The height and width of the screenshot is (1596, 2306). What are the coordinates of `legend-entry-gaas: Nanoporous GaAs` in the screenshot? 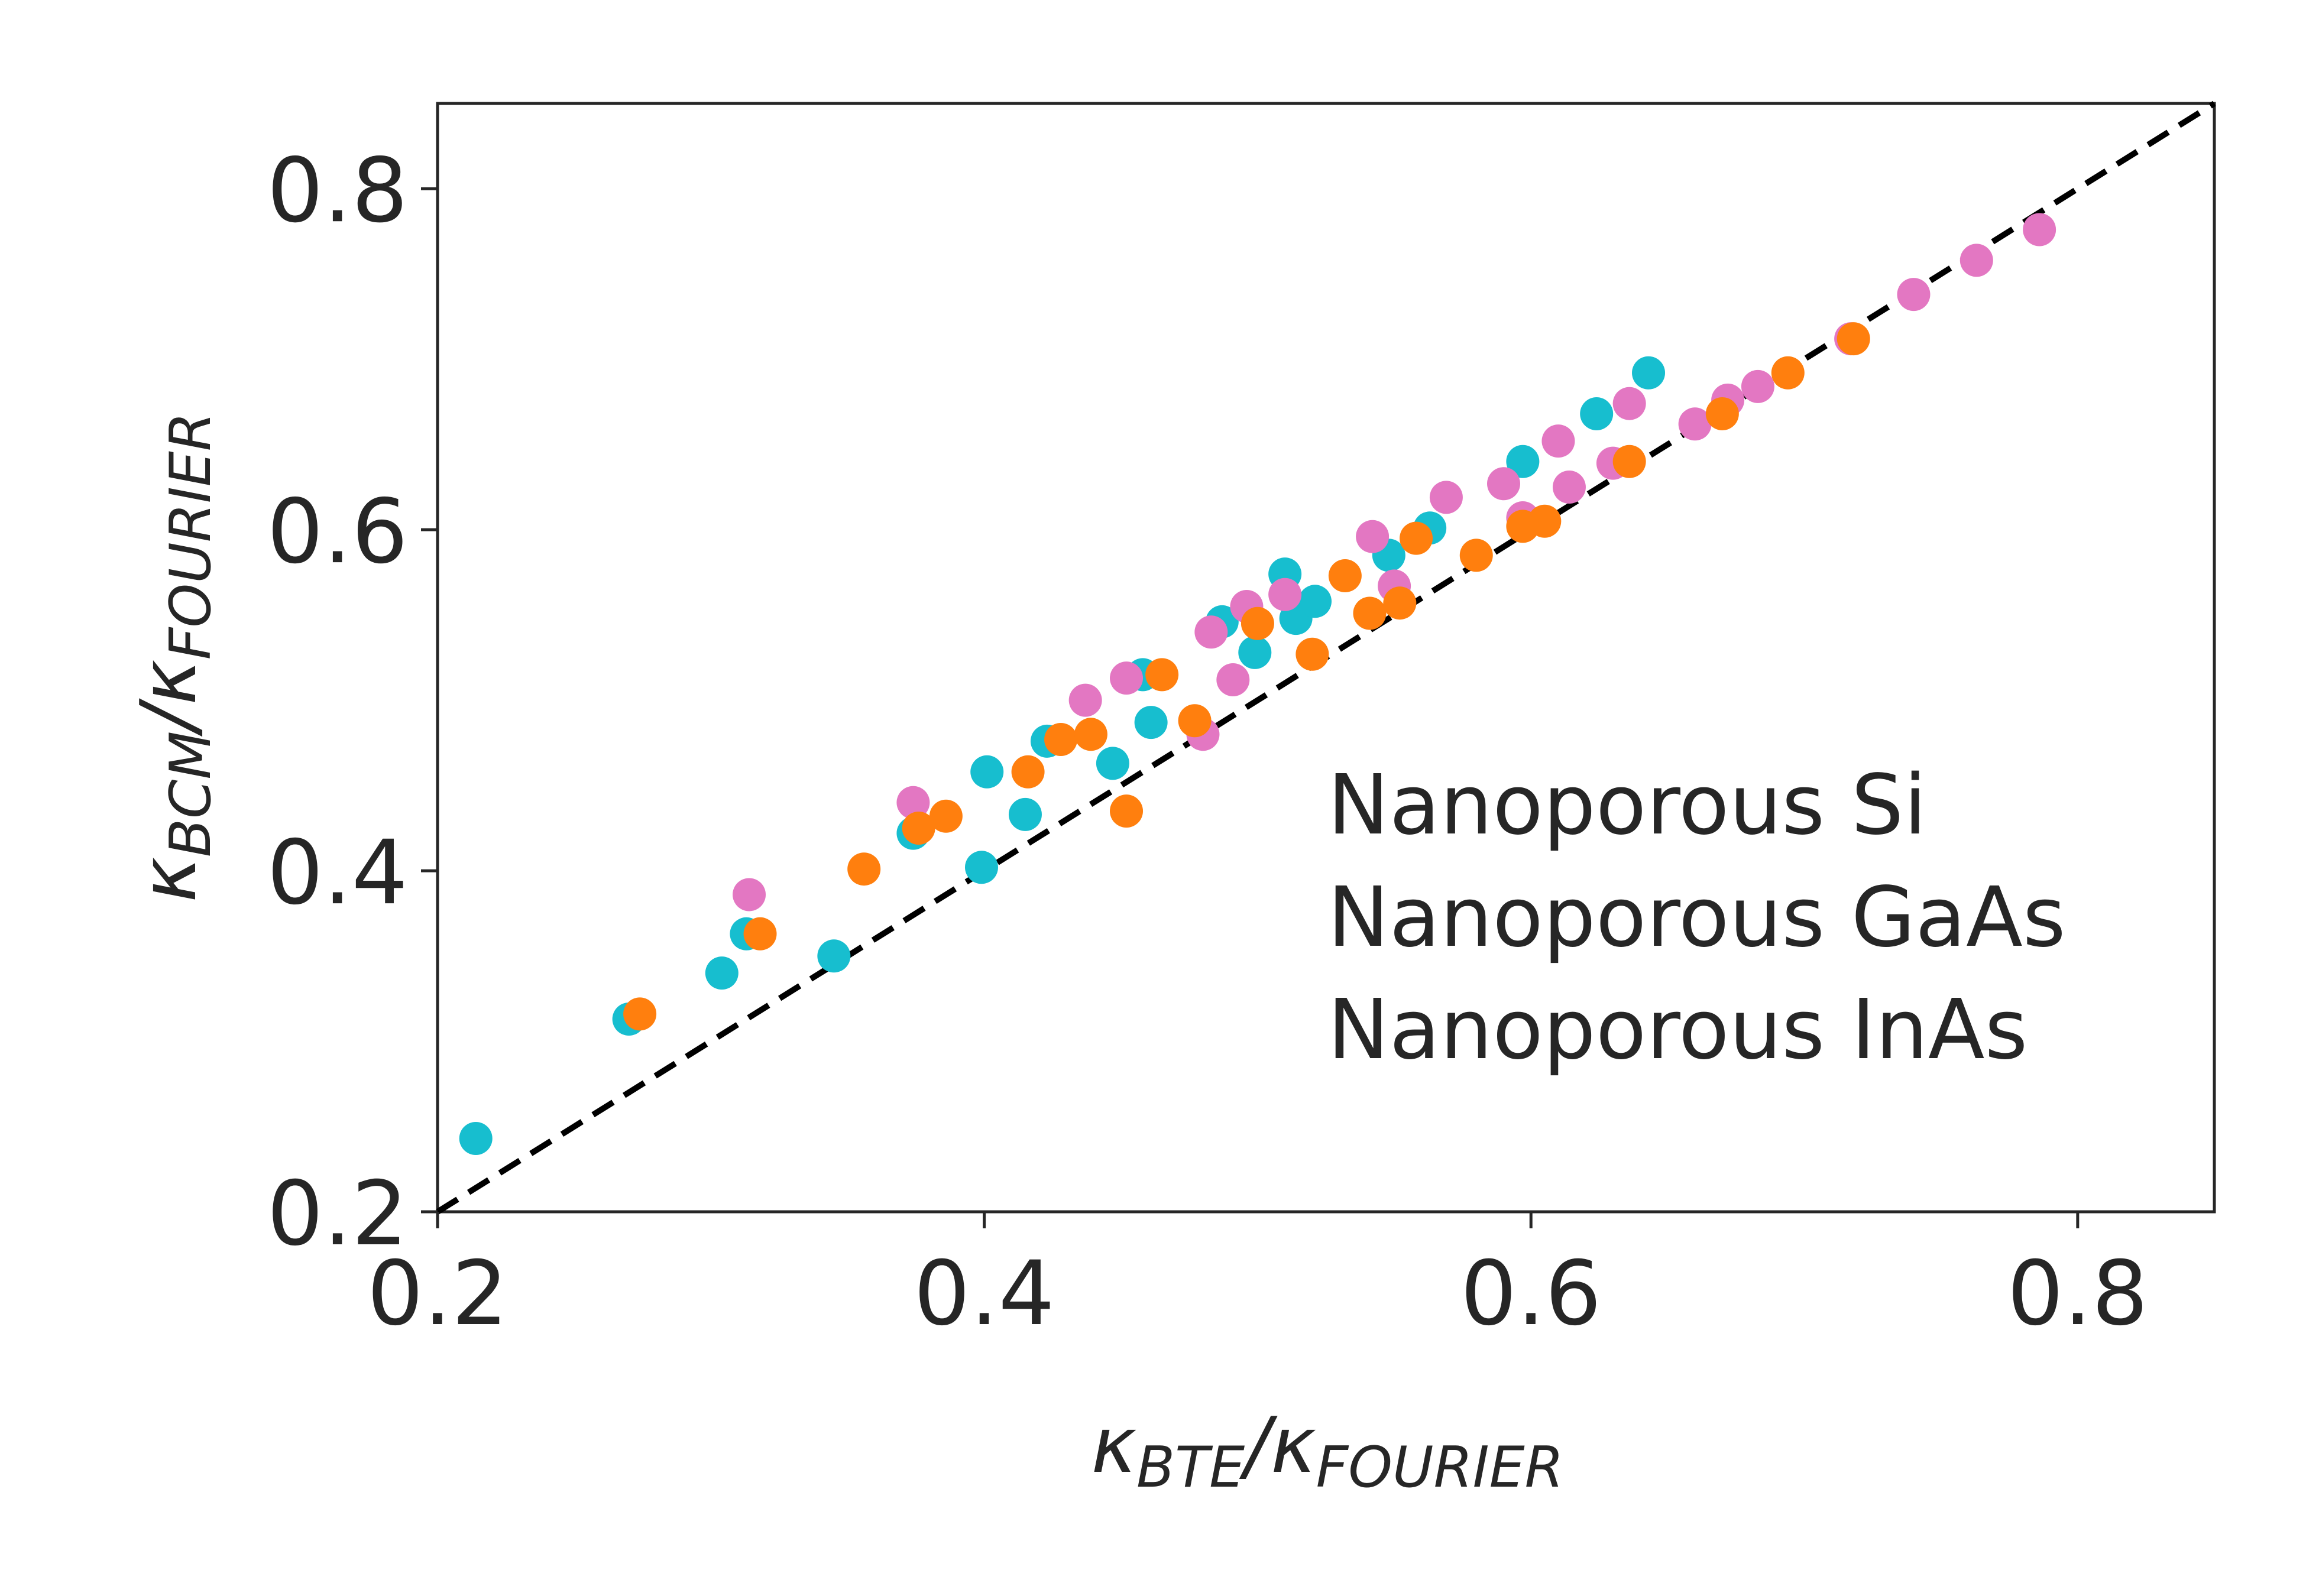 It's located at (1696, 918).